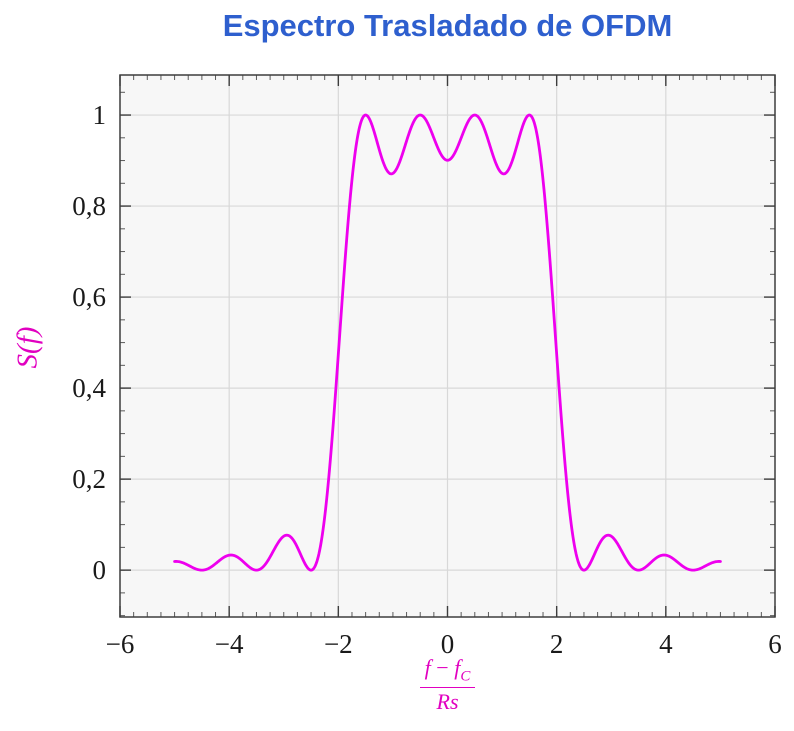  I want to click on x-tick-label: 6, so click(775, 644).